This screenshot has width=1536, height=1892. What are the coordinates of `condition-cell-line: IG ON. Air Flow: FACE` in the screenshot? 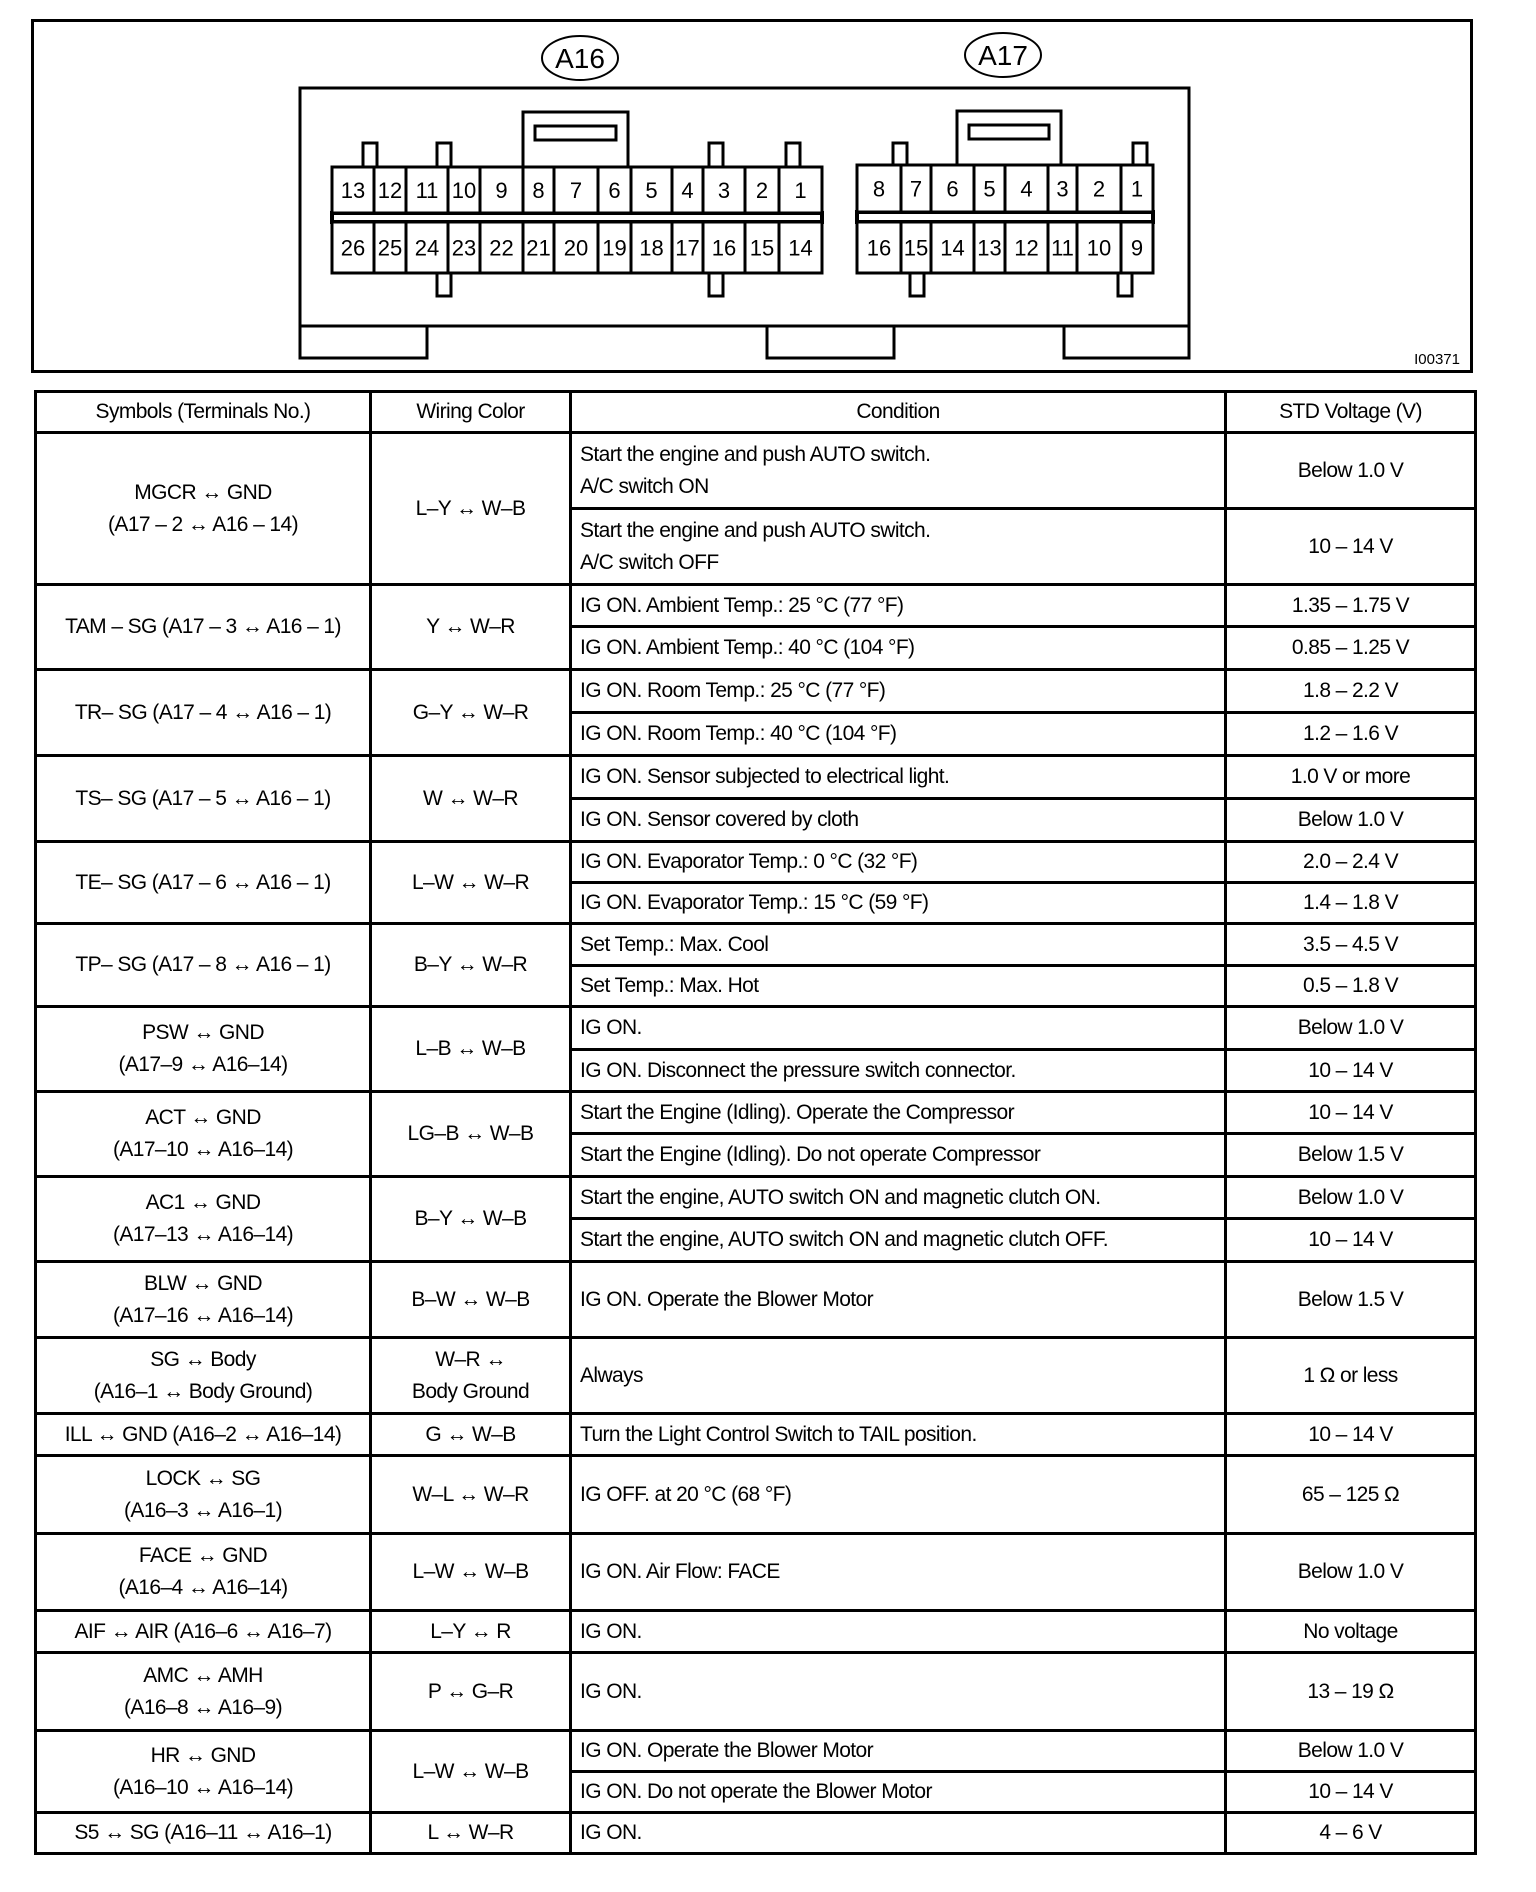 It's located at (680, 1571).